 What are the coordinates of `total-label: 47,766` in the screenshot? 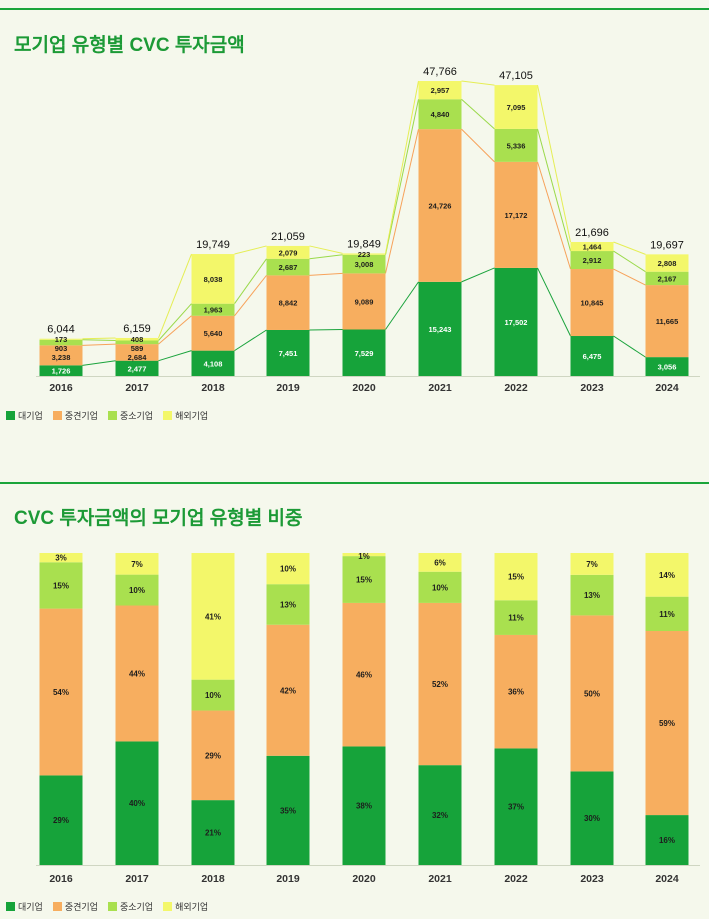 It's located at (440, 72).